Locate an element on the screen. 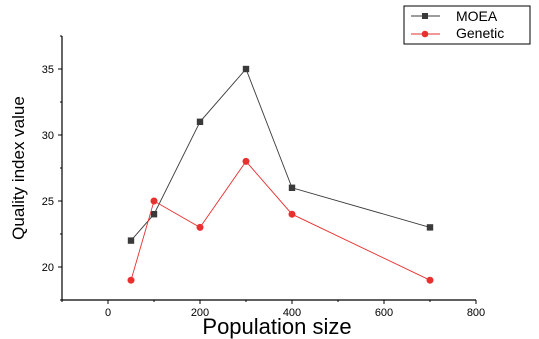  x-tick-label: 0 is located at coordinates (108, 313).